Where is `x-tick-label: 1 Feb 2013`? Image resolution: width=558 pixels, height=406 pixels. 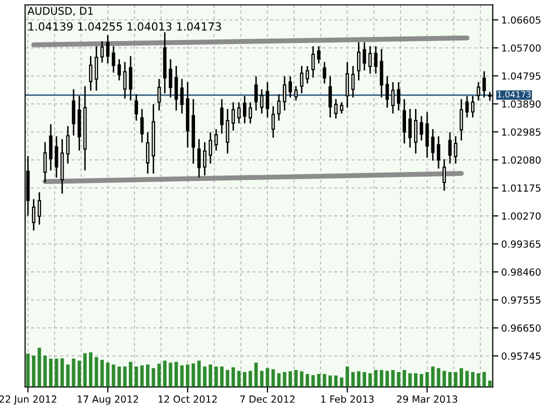
x-tick-label: 1 Feb 2013 is located at coordinates (347, 399).